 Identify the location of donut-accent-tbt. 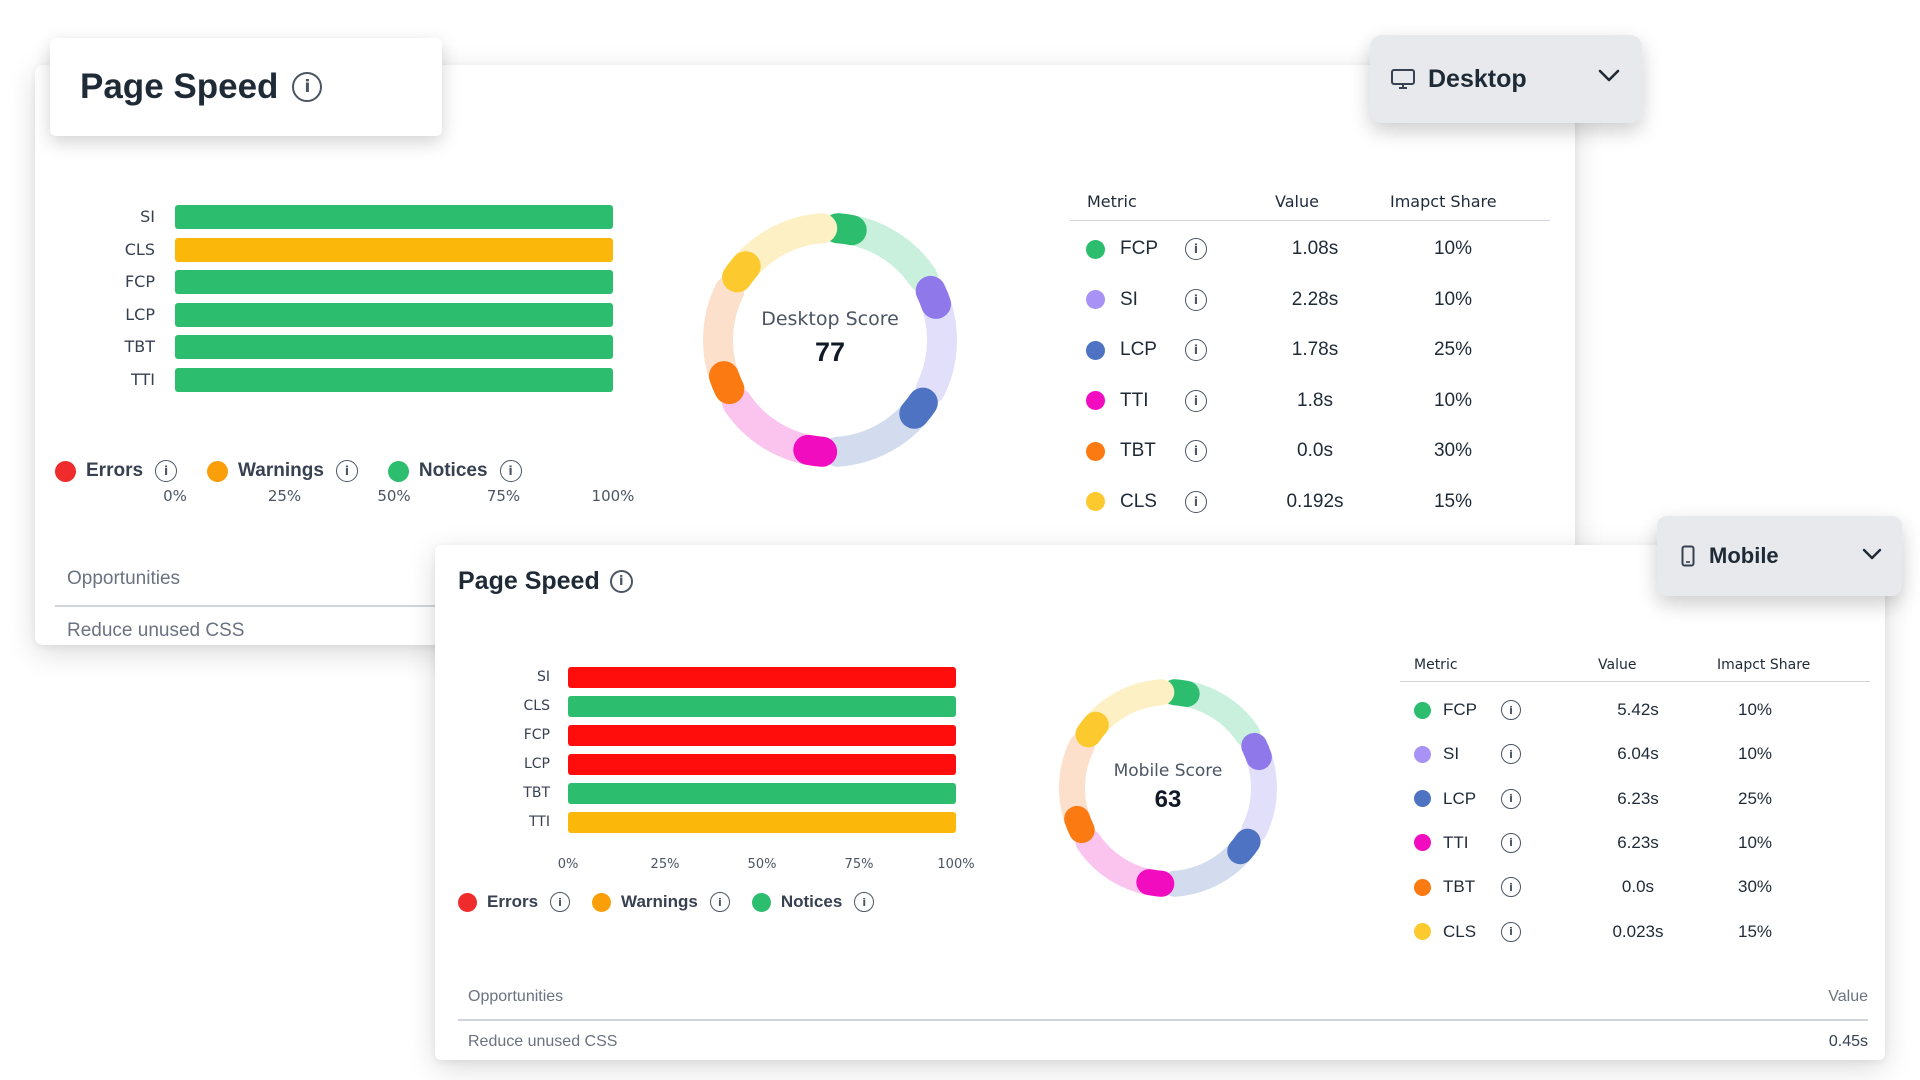
(1079, 824).